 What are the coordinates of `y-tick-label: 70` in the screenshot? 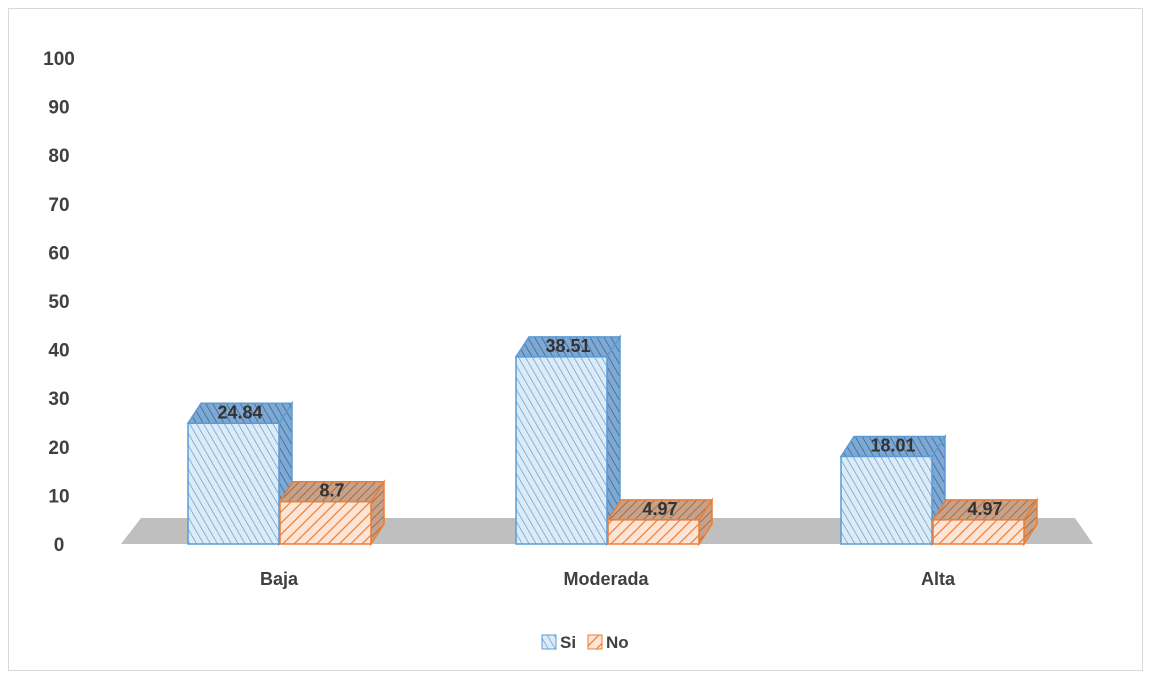 It's located at (58, 205).